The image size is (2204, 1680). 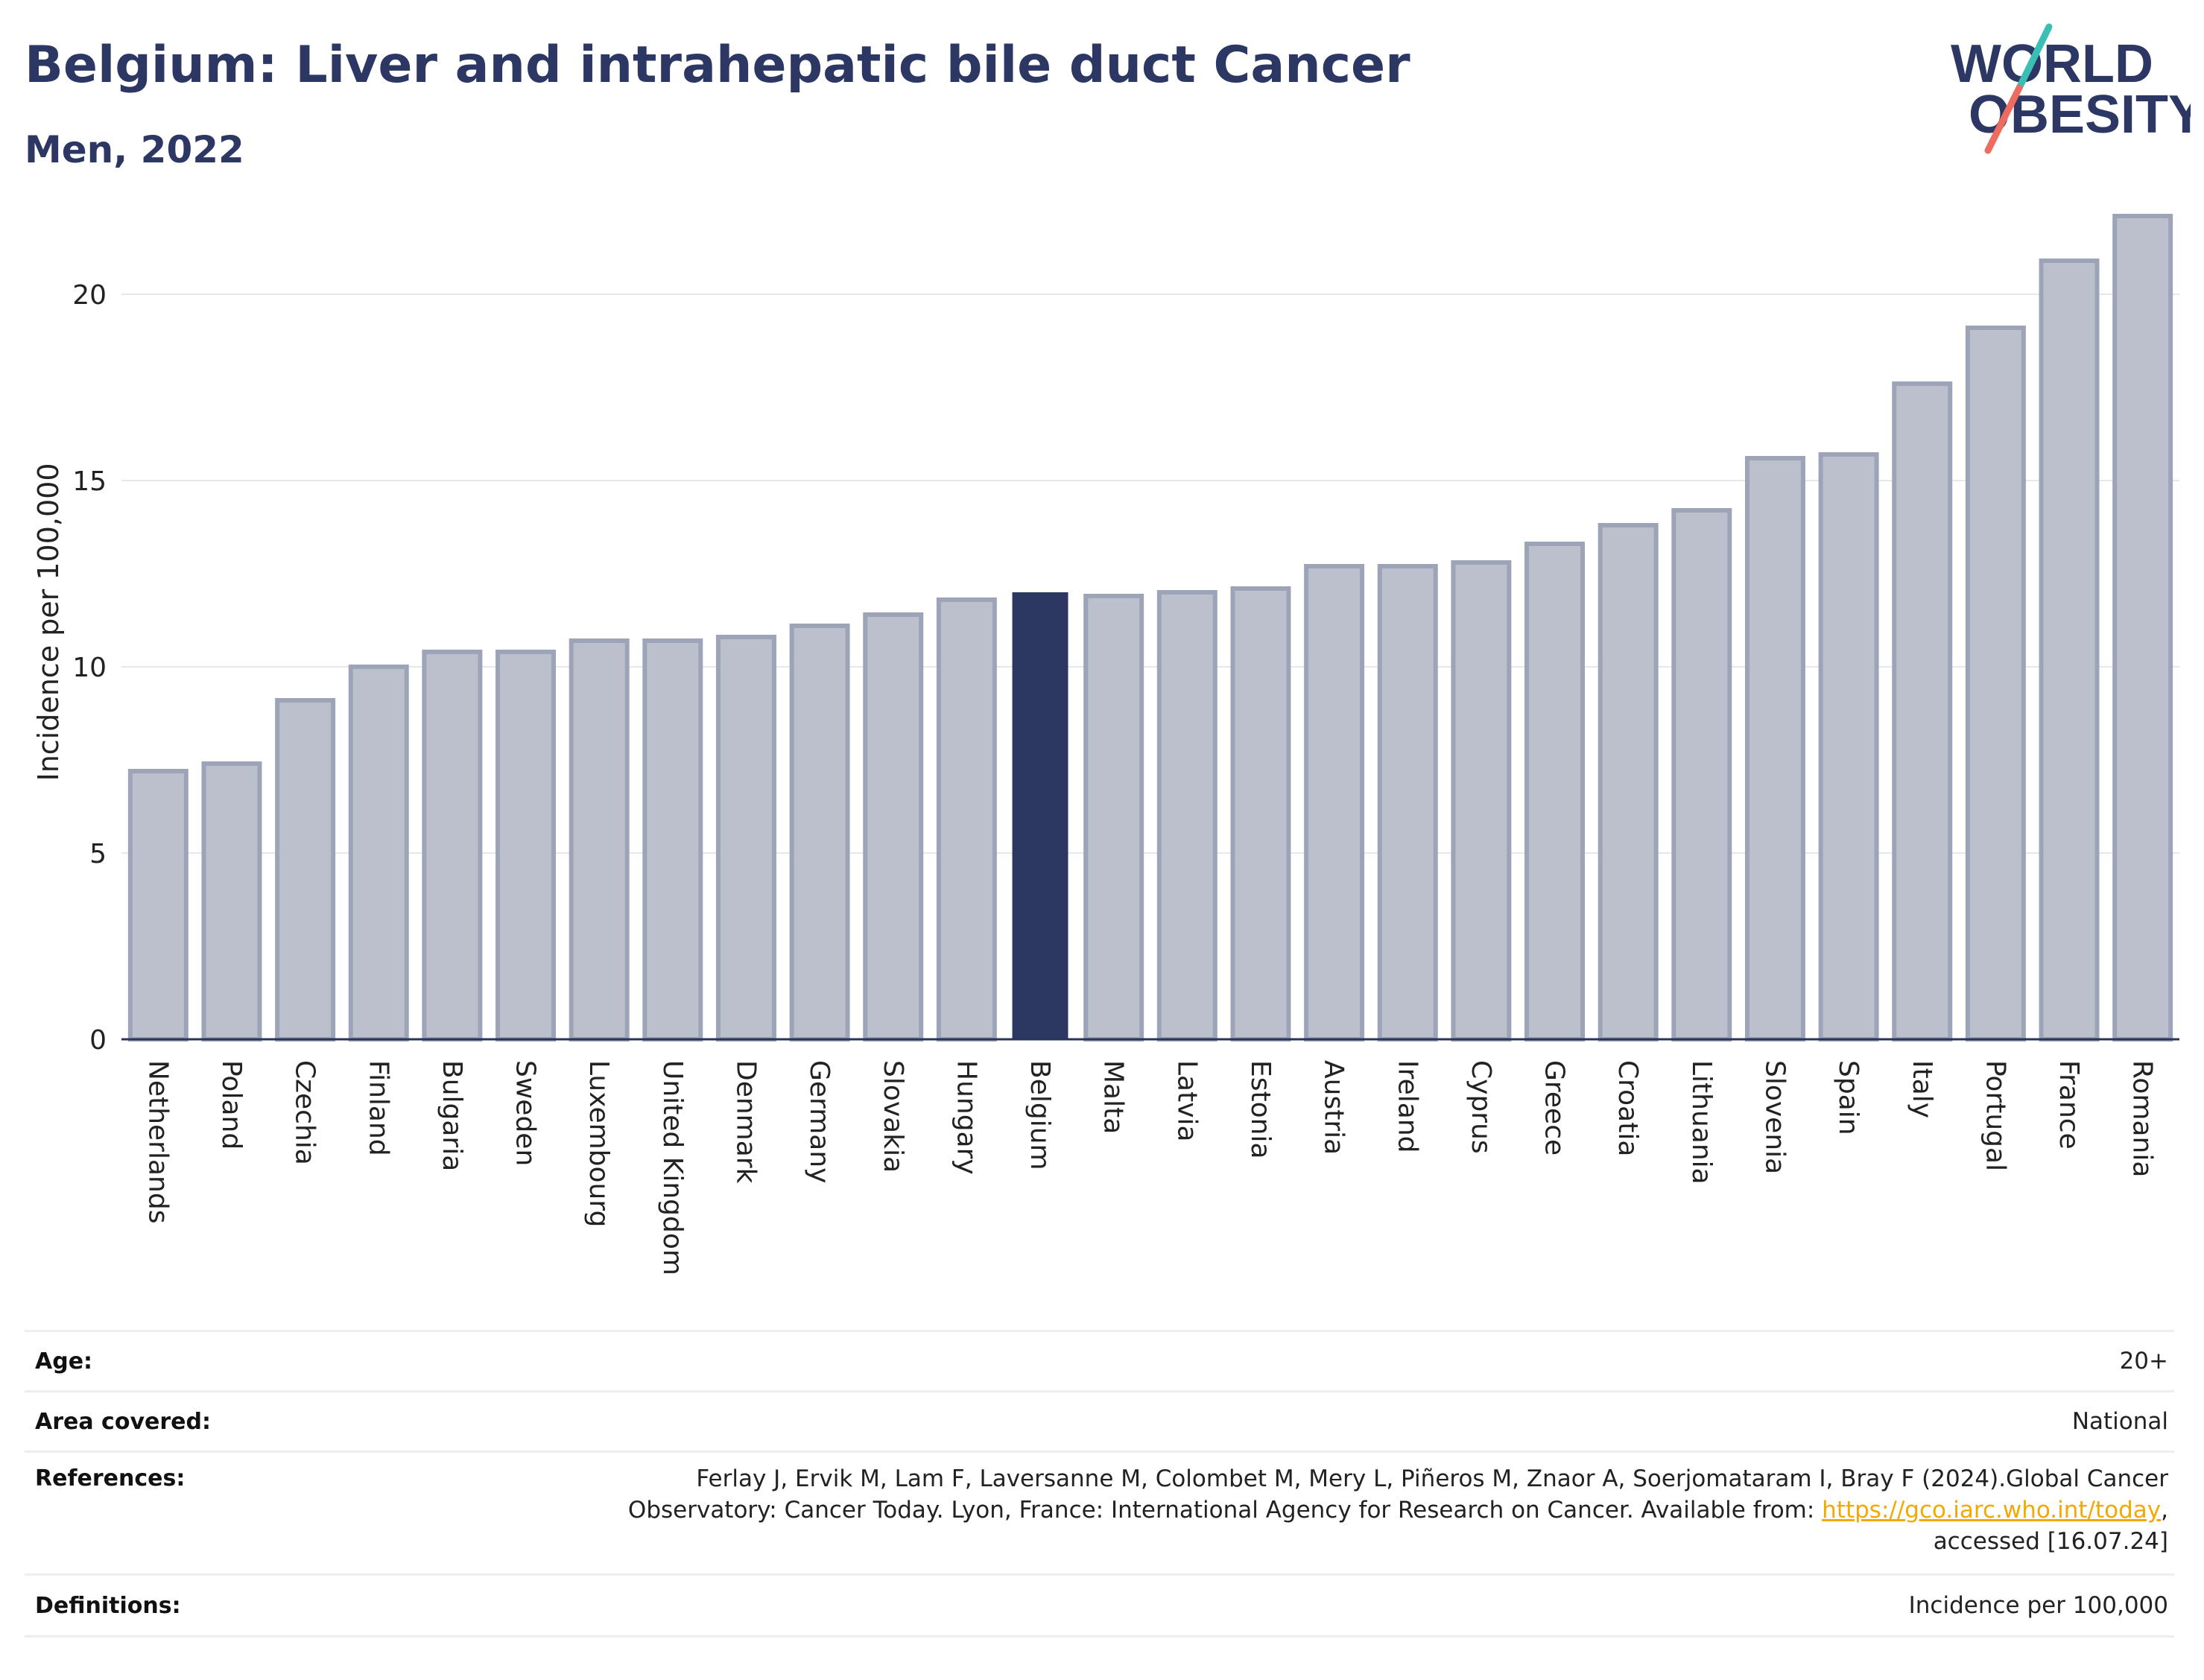 What do you see at coordinates (1701, 1122) in the screenshot?
I see `x-tick-label: Lithuania` at bounding box center [1701, 1122].